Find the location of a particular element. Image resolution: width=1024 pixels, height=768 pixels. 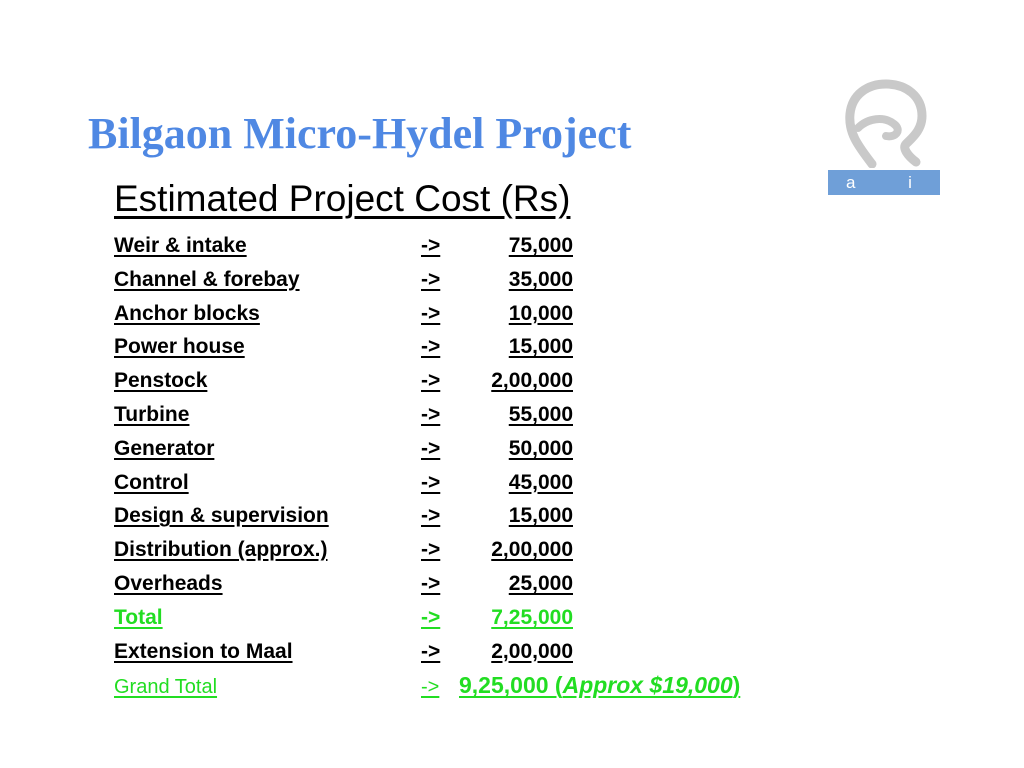

cost-item: Distribution (approx.) is located at coordinates (221, 550).